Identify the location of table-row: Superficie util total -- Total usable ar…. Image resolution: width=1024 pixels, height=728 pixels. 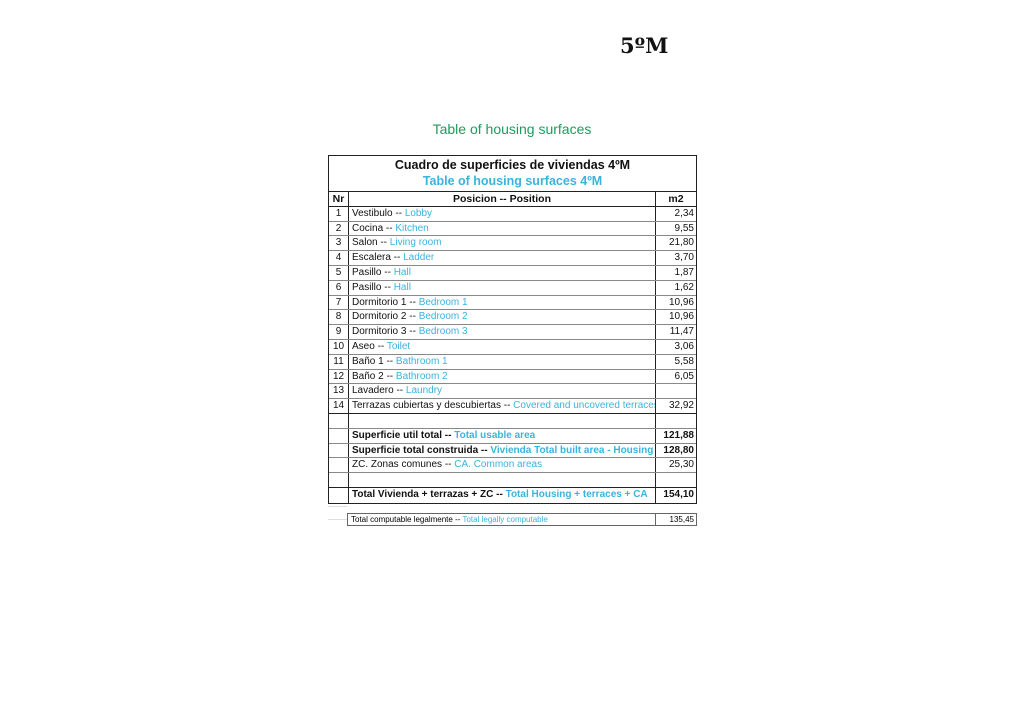
(512, 436).